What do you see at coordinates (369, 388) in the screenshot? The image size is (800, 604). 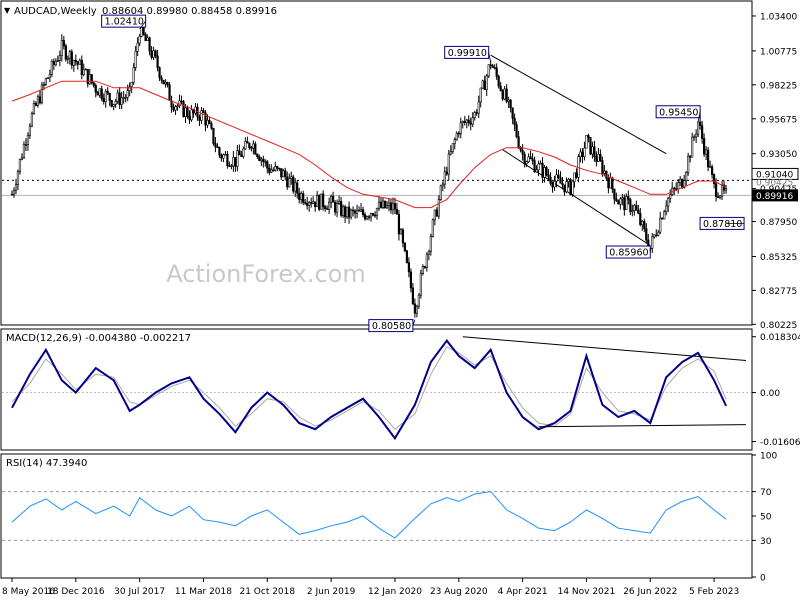 I see `macd-signal-line` at bounding box center [369, 388].